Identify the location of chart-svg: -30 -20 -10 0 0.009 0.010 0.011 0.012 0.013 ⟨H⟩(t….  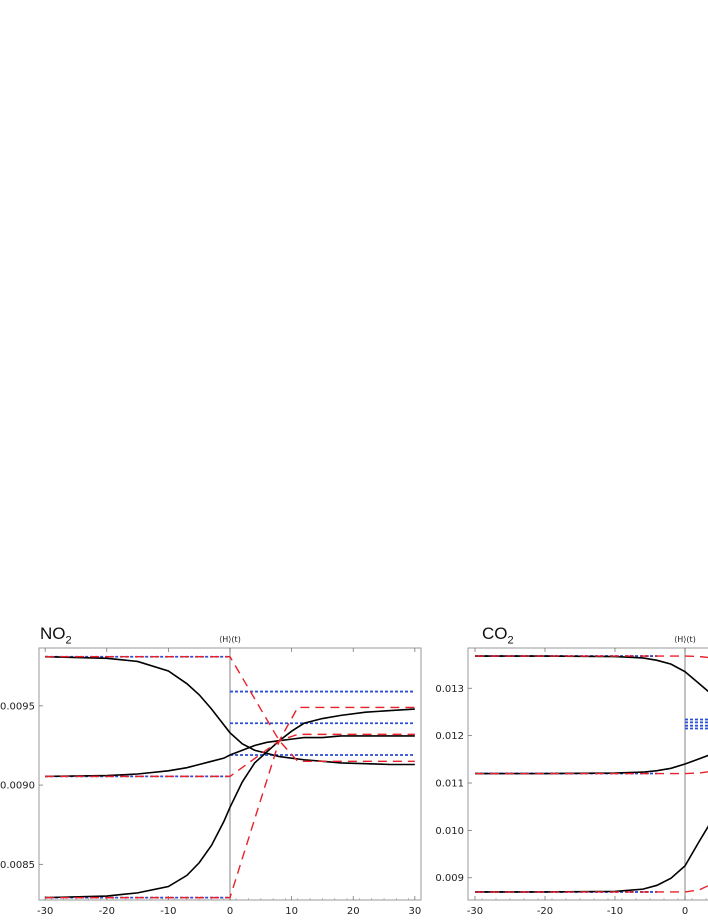
(571, 776).